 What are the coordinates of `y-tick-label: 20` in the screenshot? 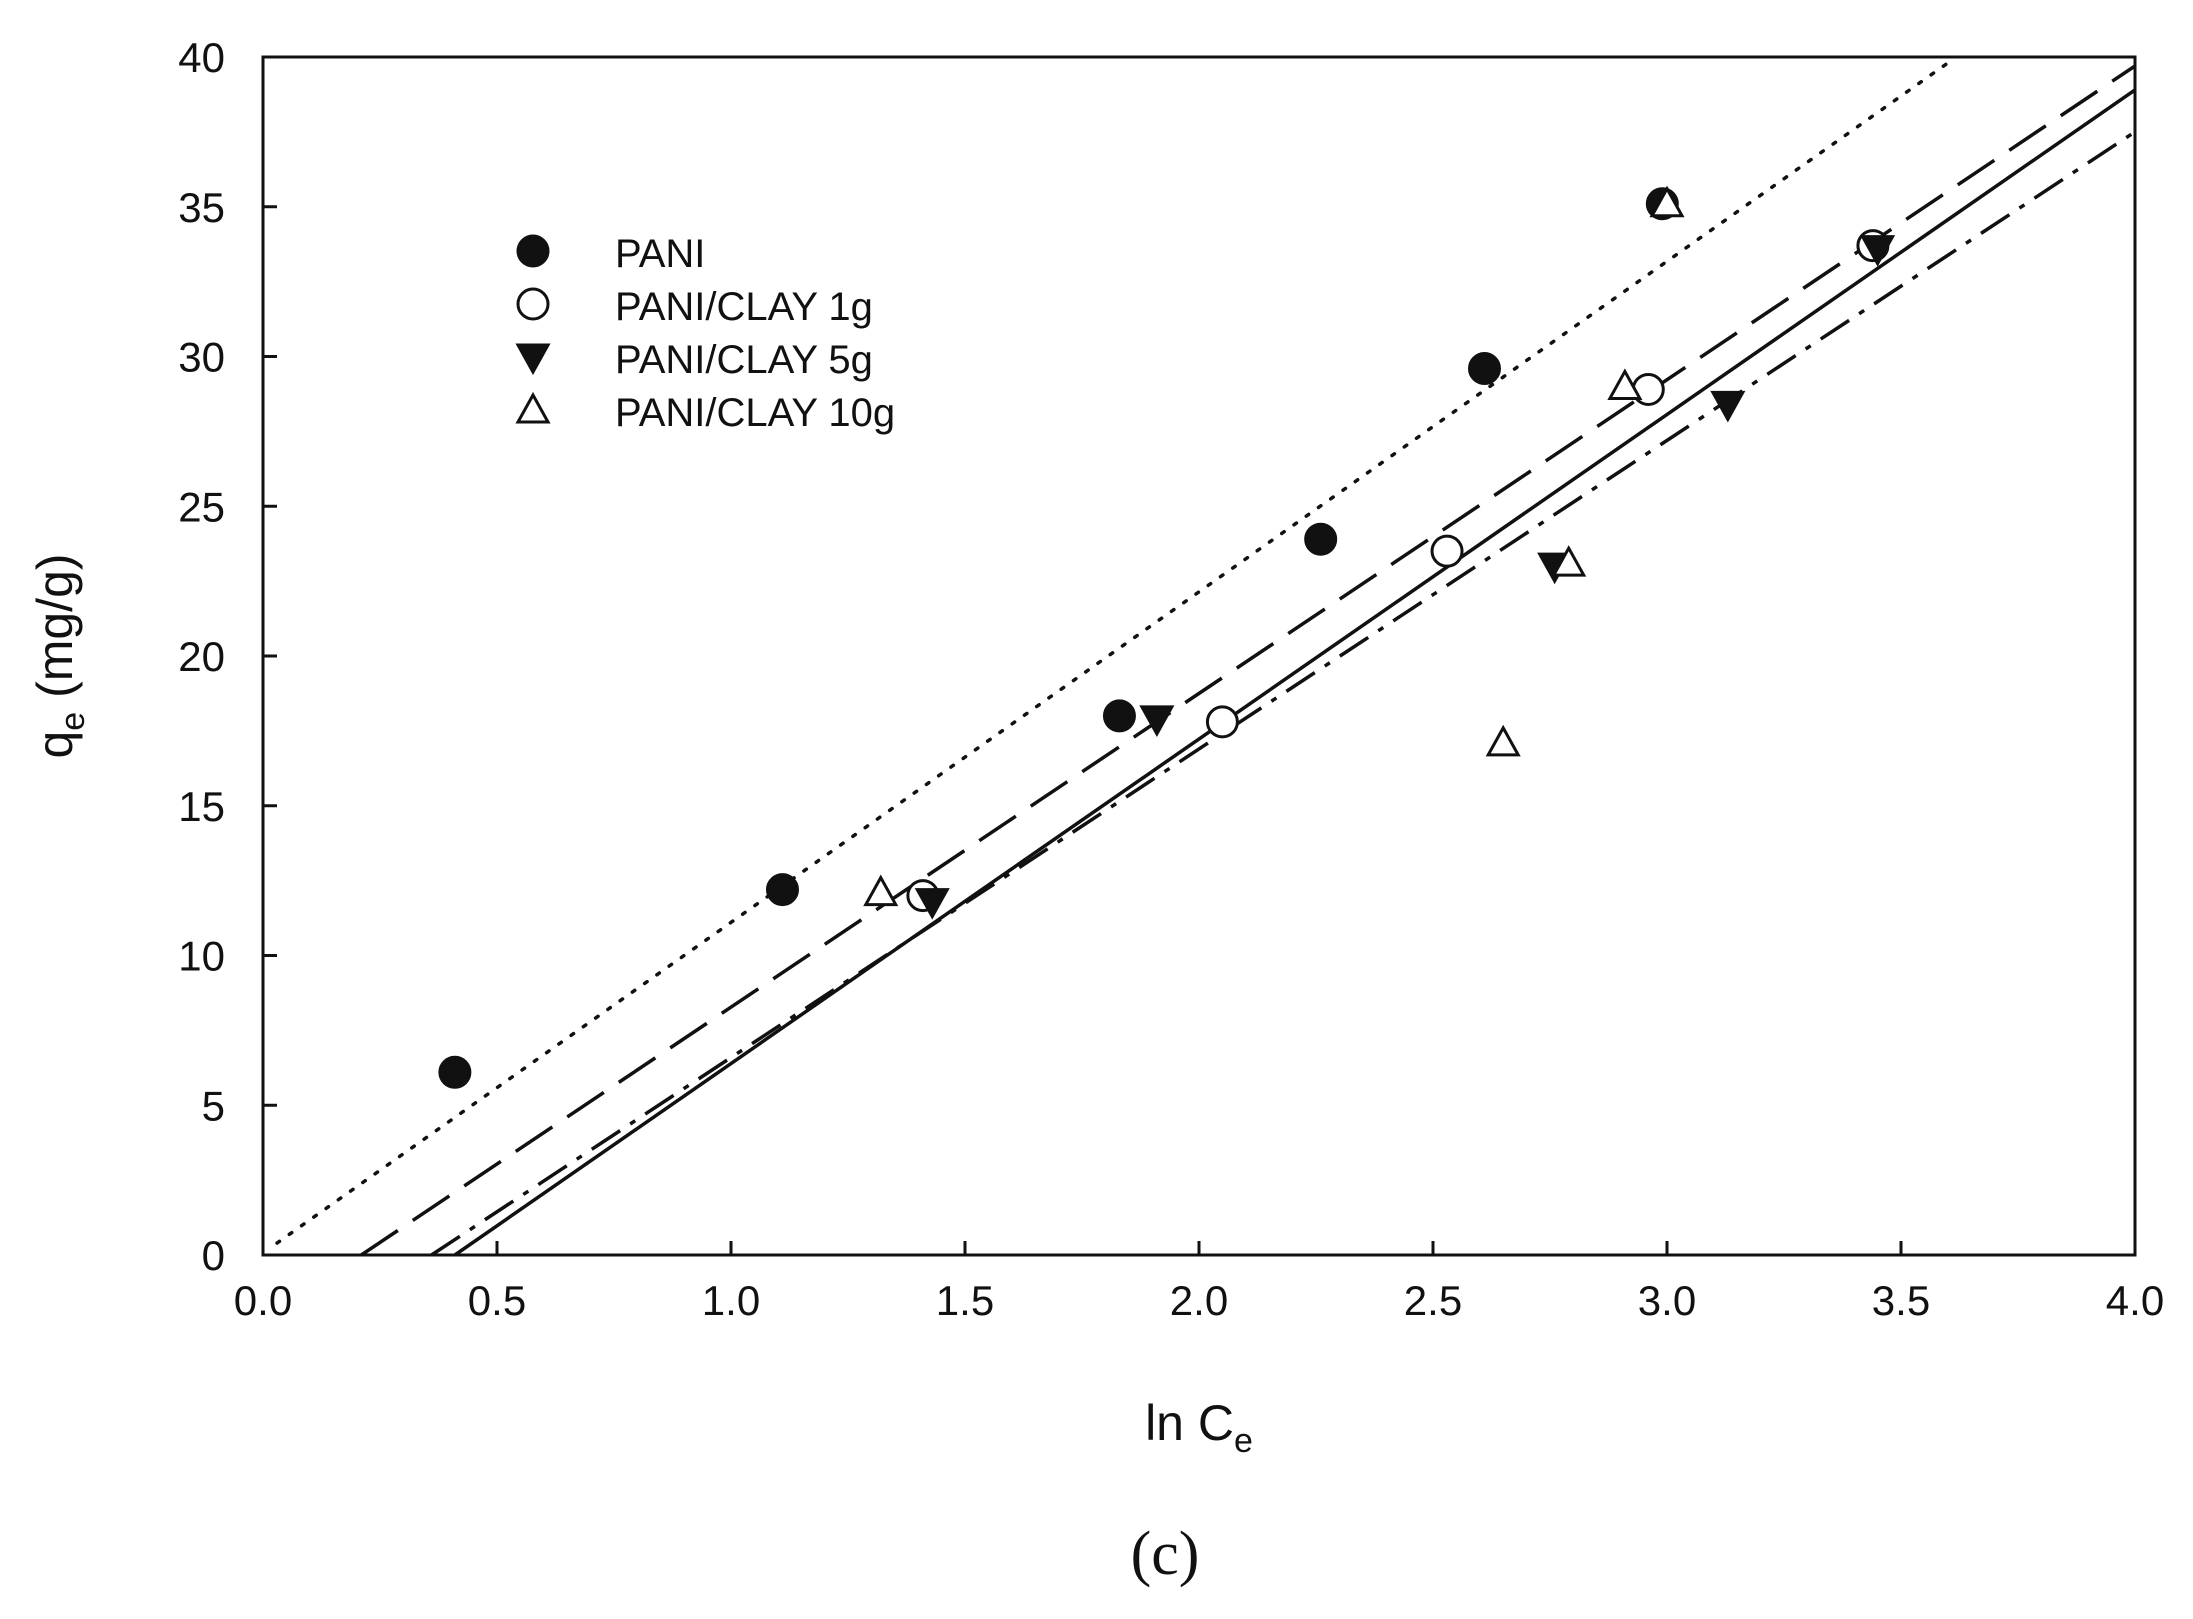 It's located at (201, 656).